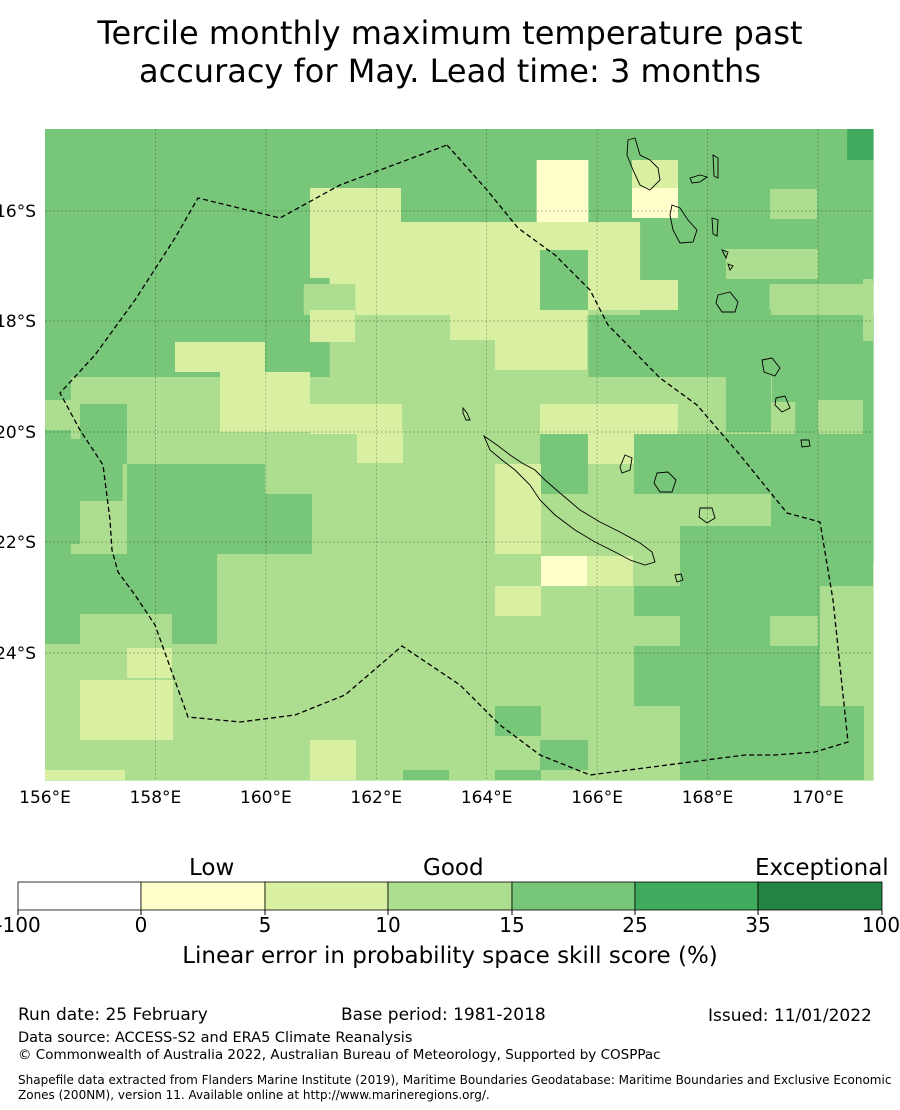 This screenshot has height=1110, width=900. I want to click on longitude-label: 168°E, so click(708, 798).